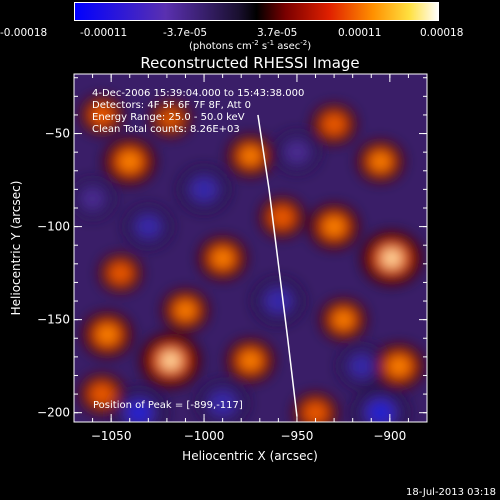 Image resolution: width=500 pixels, height=500 pixels. Describe the element at coordinates (53, 227) in the screenshot. I see `y-tick-label: −100` at that location.